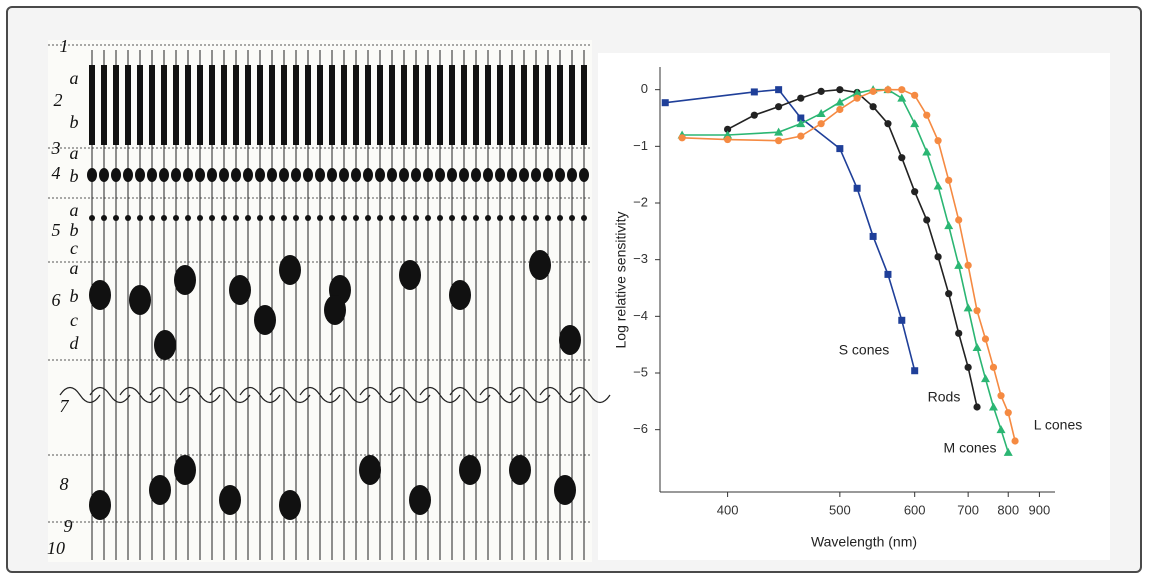 The width and height of the screenshot is (1150, 579). Describe the element at coordinates (56, 173) in the screenshot. I see `layer-label: 4` at that location.